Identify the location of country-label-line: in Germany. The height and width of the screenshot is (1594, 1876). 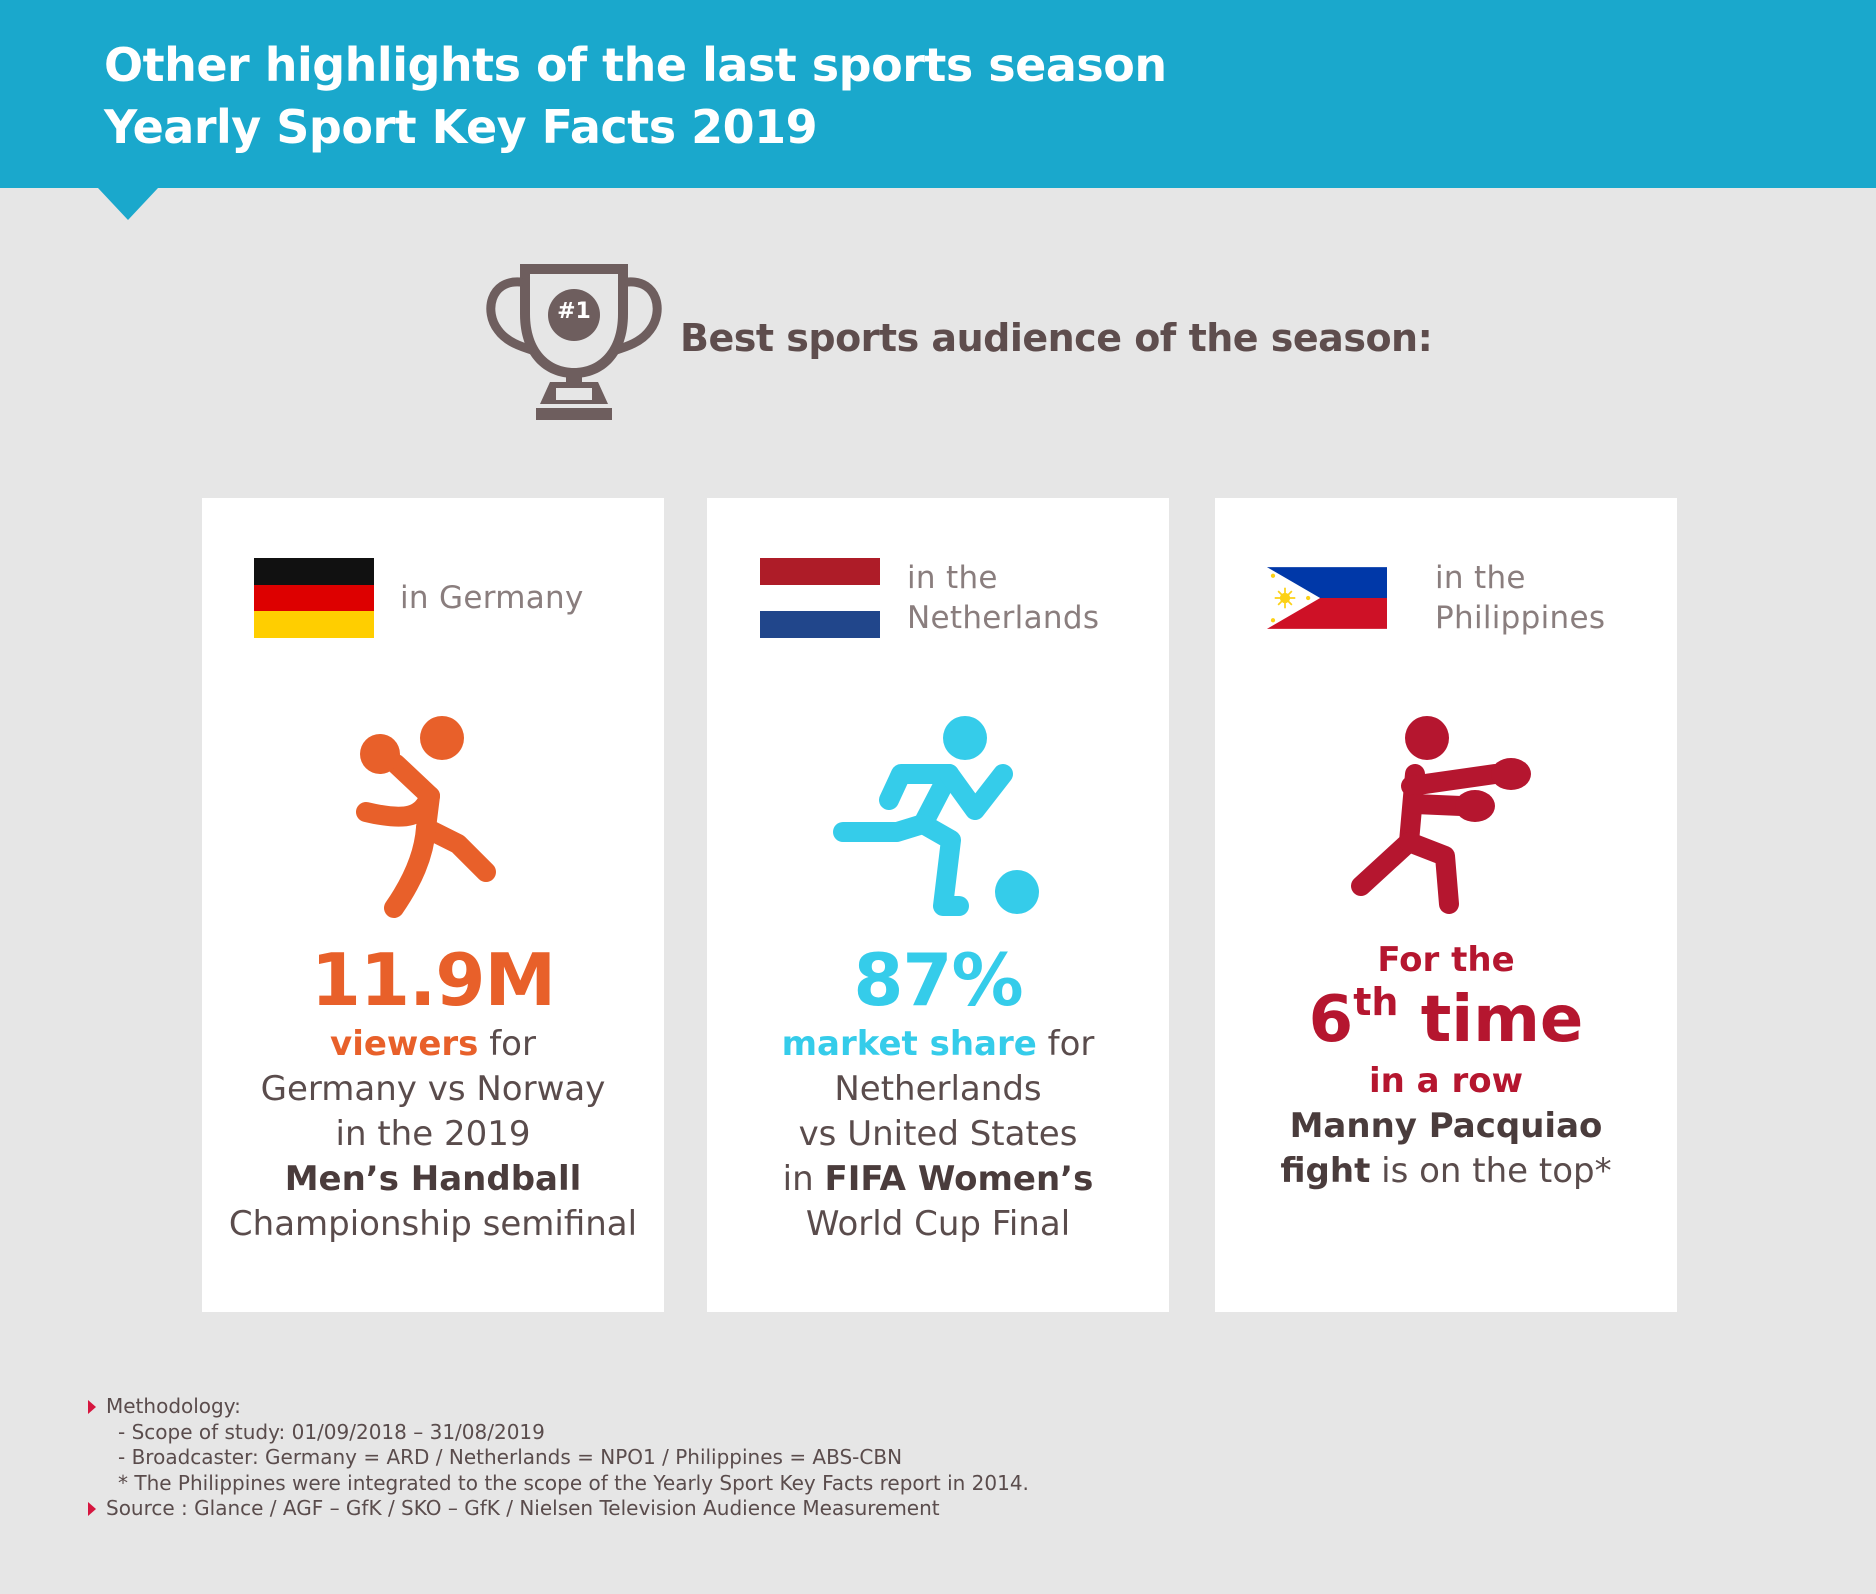
(492, 598).